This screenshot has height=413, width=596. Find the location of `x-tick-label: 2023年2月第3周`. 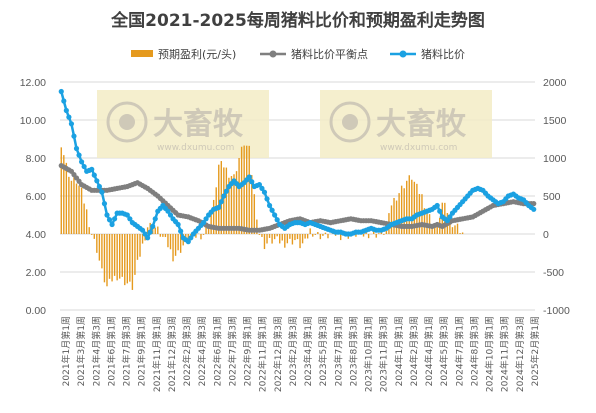

x-tick-label: 2023年2月第3周 is located at coordinates (293, 351).